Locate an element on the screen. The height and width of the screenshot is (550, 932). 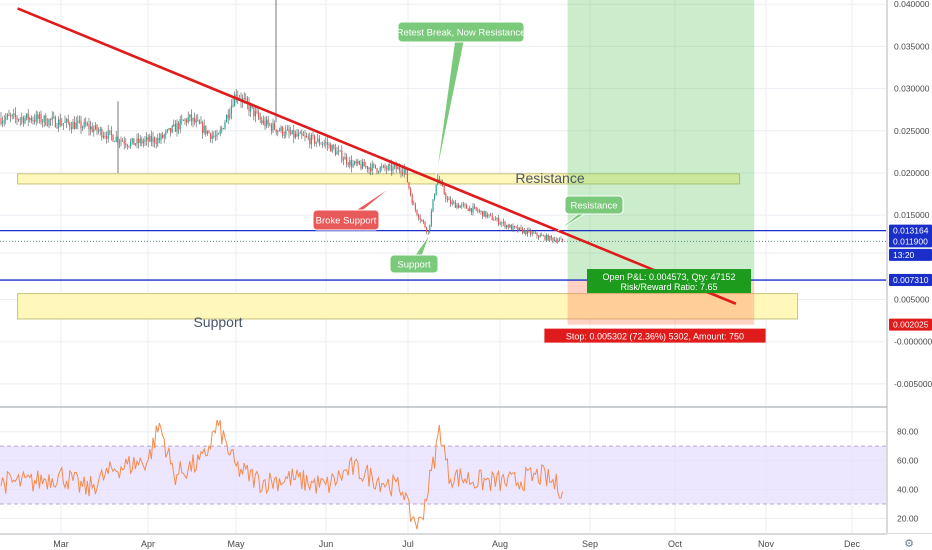
price-tick-label: -0.000000 is located at coordinates (913, 342).